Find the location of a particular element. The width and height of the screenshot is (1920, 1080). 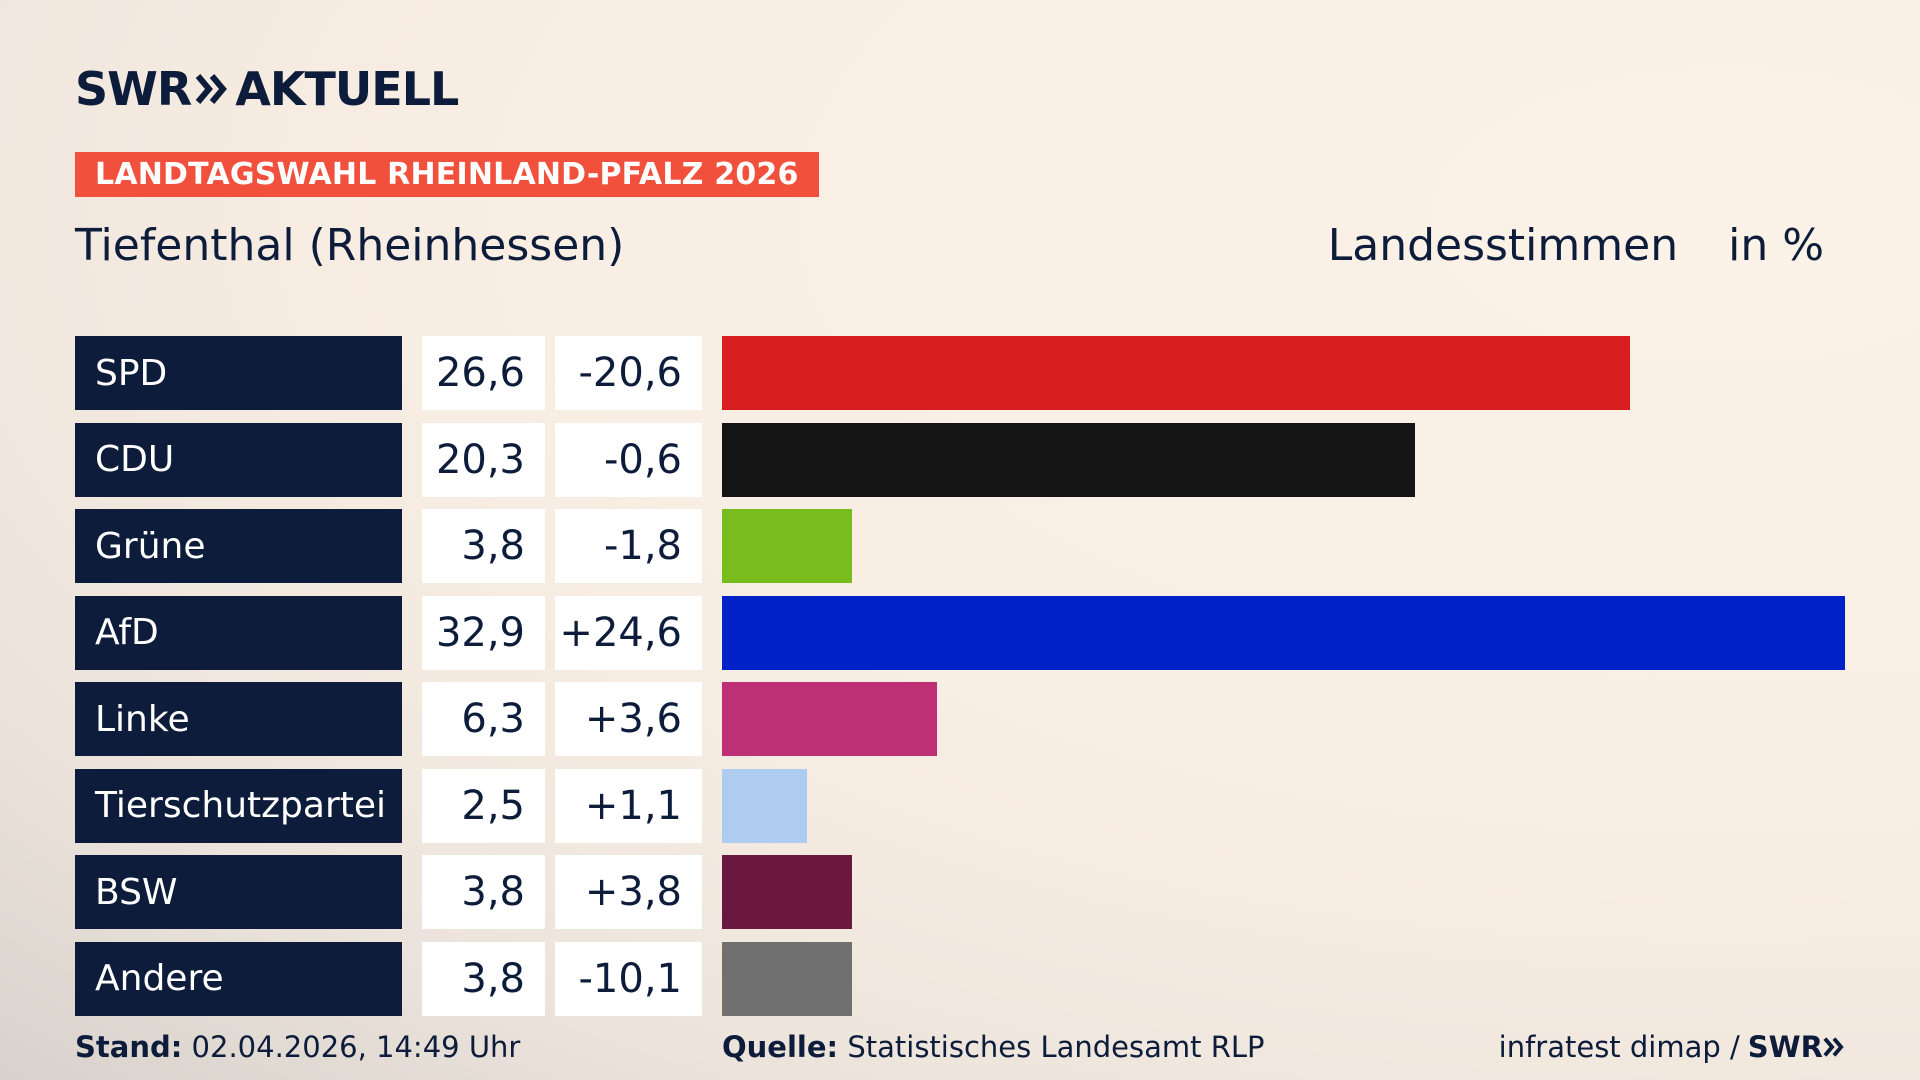

diff-value: +24,6 is located at coordinates (628, 632).